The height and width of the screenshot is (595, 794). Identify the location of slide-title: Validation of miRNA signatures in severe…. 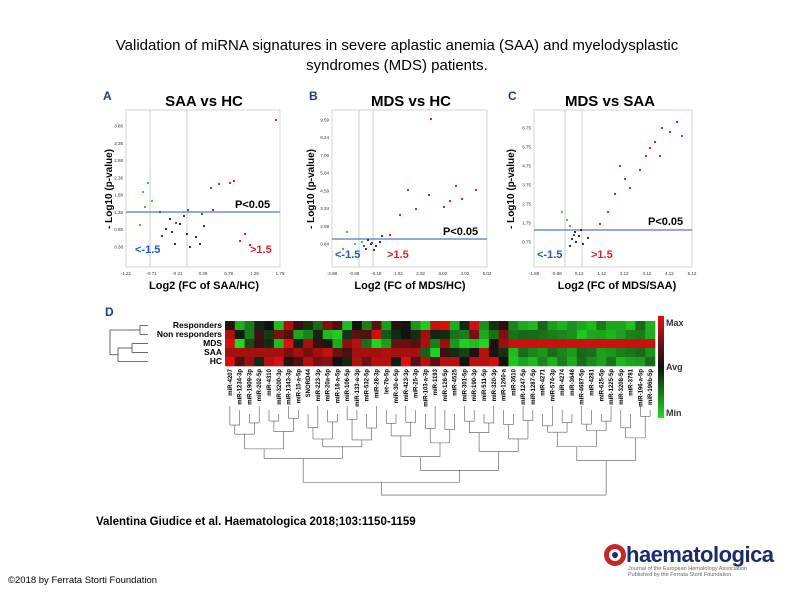
(397, 56).